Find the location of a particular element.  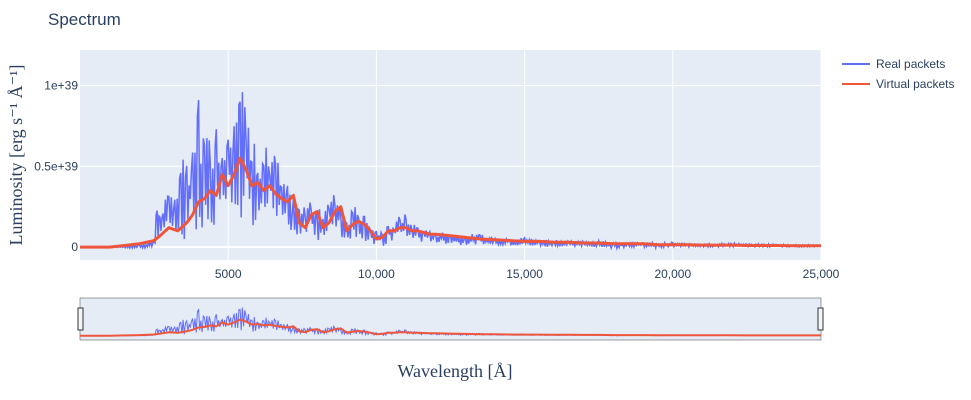

y-tick-label: 1e+39 is located at coordinates (61, 86).